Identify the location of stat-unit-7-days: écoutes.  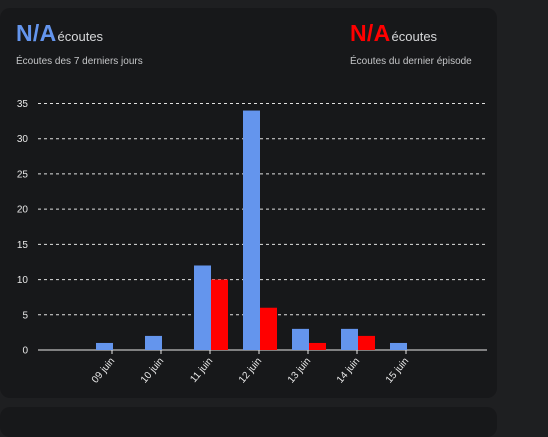
(80, 36).